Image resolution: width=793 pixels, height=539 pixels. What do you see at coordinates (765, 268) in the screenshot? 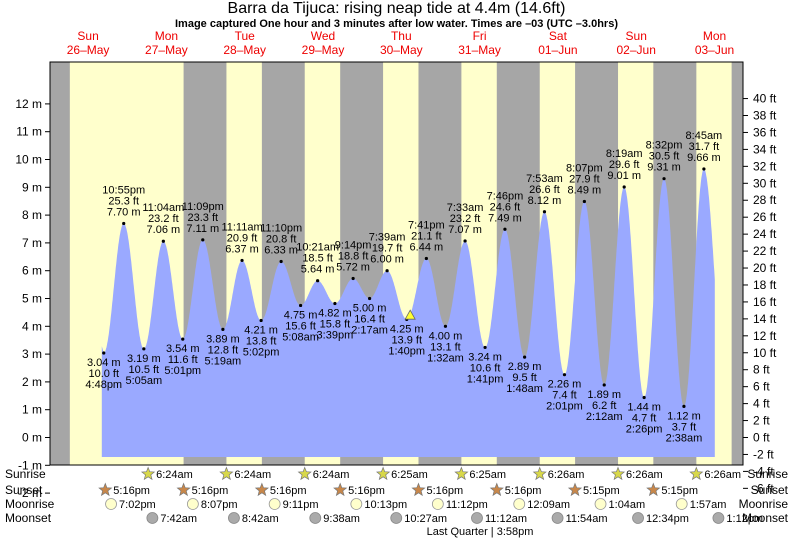
I see `y-tick-label-ft: 20 ft` at bounding box center [765, 268].